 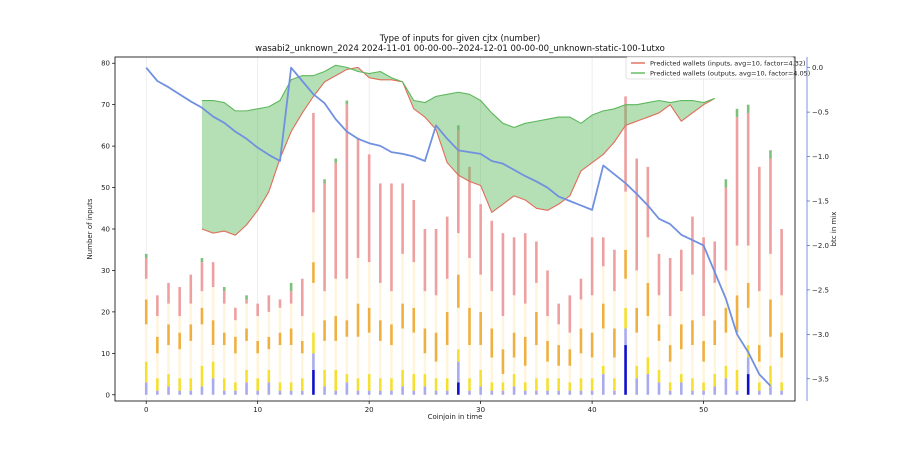 I want to click on legend-box, so click(x=710, y=68).